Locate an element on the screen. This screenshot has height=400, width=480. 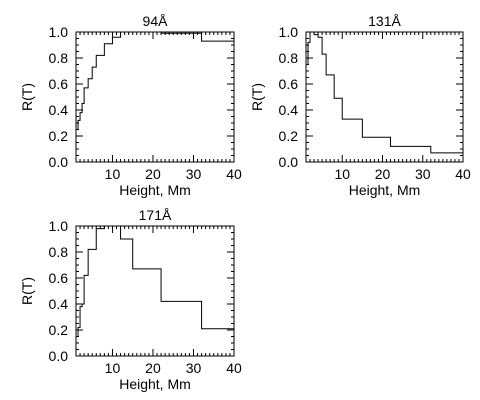
panel-title: 94Å is located at coordinates (156, 21).